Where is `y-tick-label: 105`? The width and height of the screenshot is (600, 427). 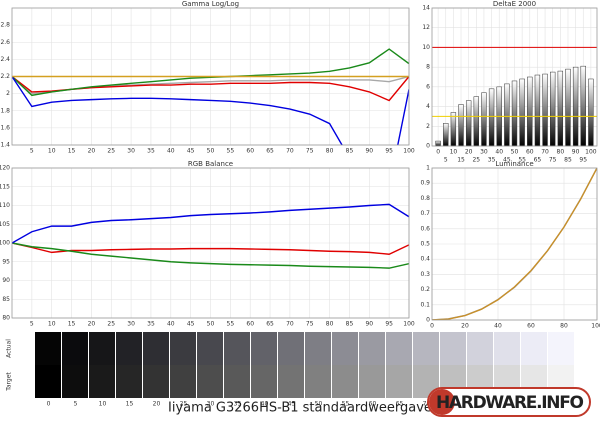 y-tick-label: 105 is located at coordinates (5, 224).